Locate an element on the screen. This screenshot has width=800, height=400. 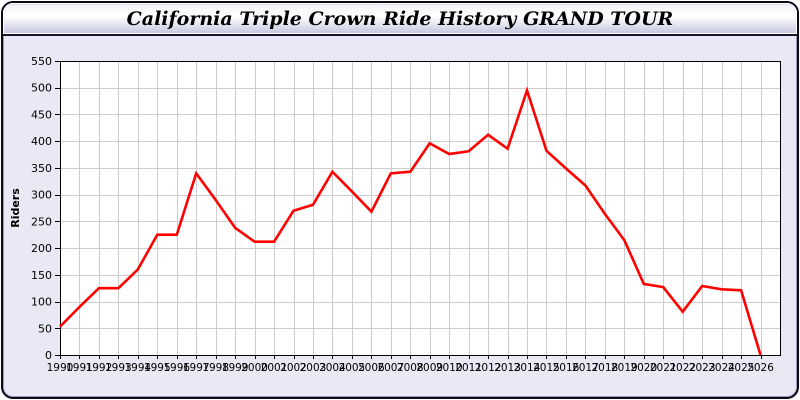
svg-text: 1998 is located at coordinates (215, 368).